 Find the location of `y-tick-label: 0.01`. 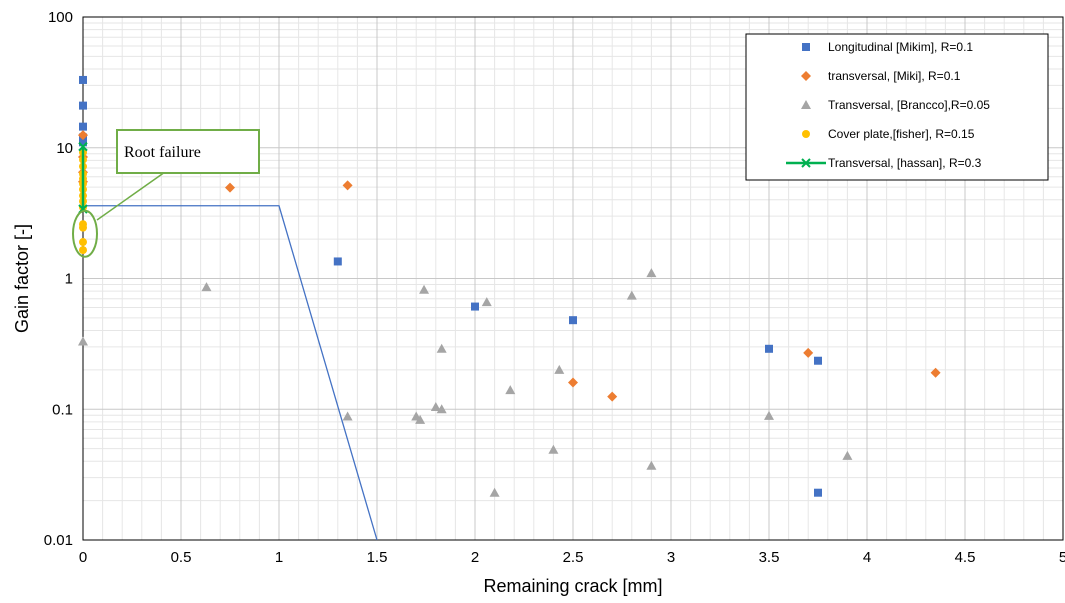

y-tick-label: 0.01 is located at coordinates (58, 540).